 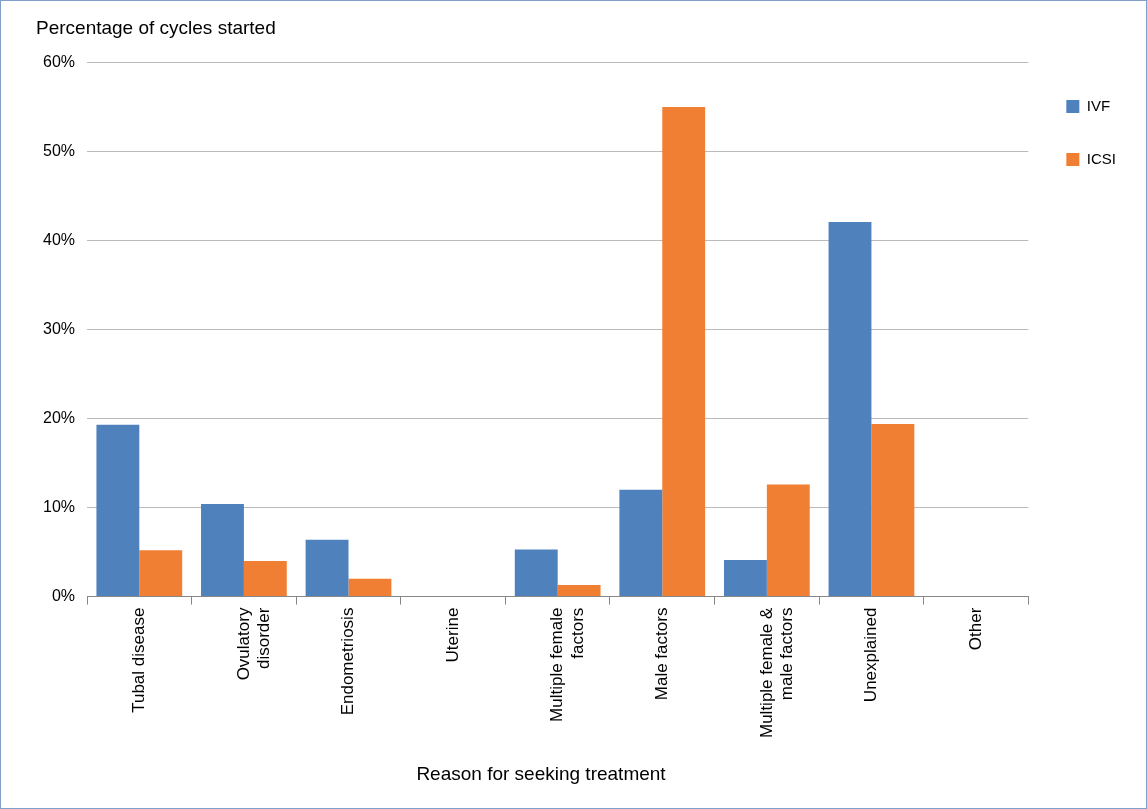 I want to click on legend-label: IVF, so click(x=1098, y=105).